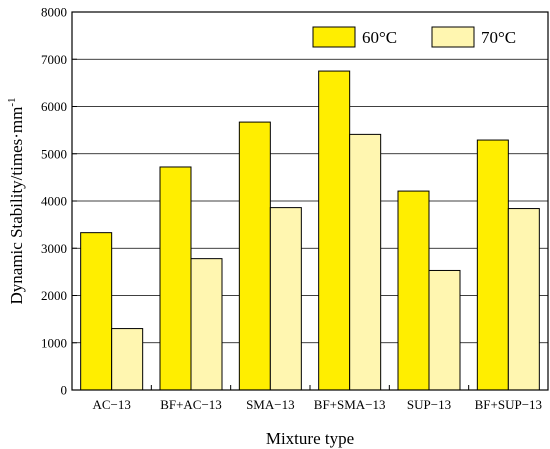 The image size is (550, 449). What do you see at coordinates (54, 153) in the screenshot?
I see `y-tick-label: 5000` at bounding box center [54, 153].